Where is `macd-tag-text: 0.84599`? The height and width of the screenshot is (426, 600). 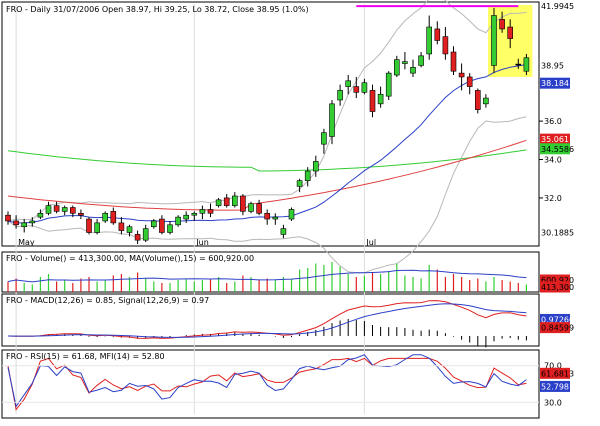
macd-tag-text: 0.84599 is located at coordinates (557, 328).